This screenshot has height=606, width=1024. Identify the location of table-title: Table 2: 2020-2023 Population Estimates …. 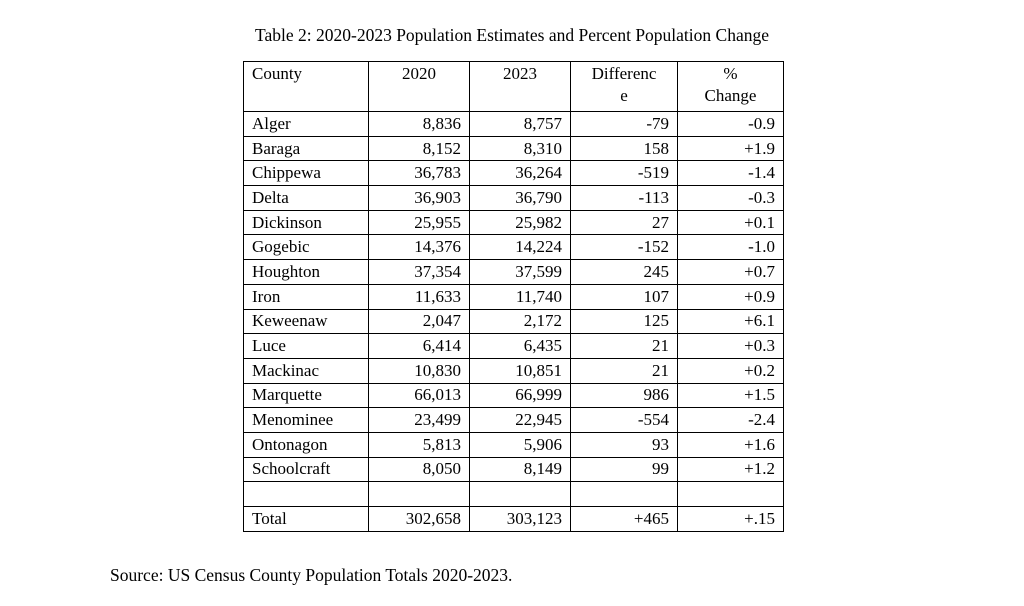
(512, 35).